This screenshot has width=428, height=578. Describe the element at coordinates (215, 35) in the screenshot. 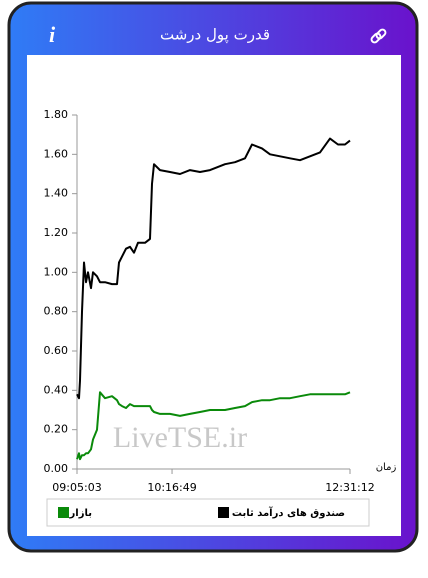

I see `chart-title: قدرت پول درشت` at that location.